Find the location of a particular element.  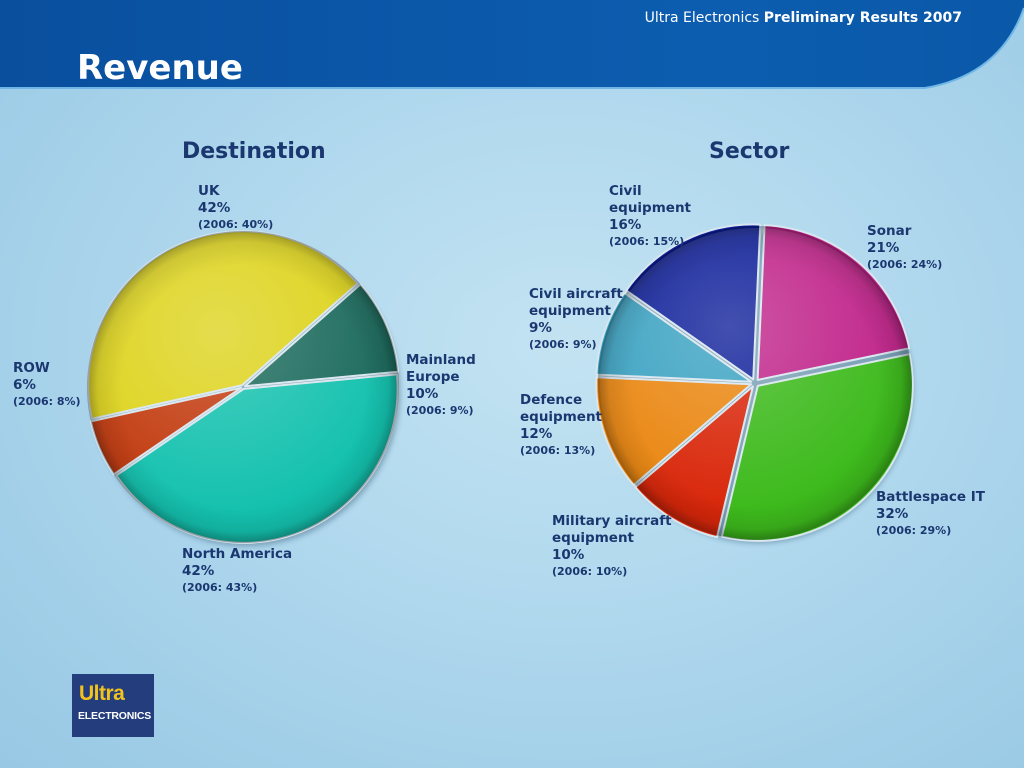

header-band is located at coordinates (512, 44).